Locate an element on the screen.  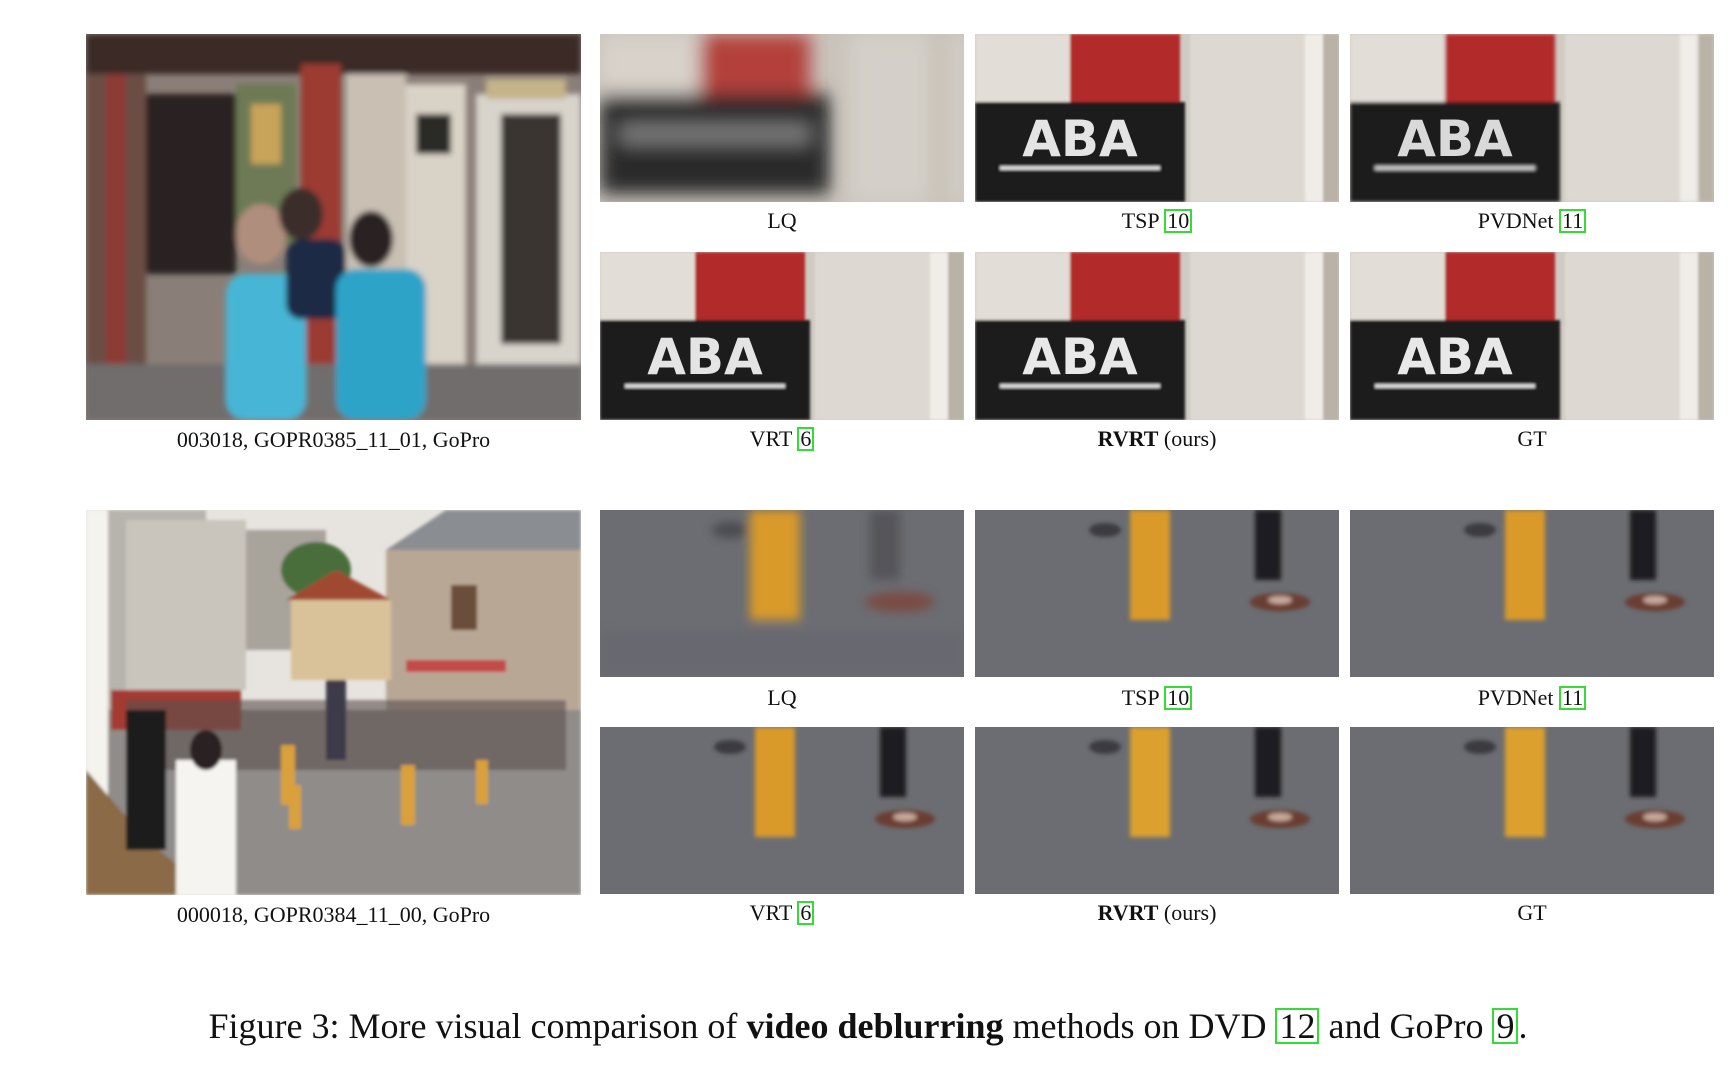
row2-crop-pvdnet is located at coordinates (1532, 593).